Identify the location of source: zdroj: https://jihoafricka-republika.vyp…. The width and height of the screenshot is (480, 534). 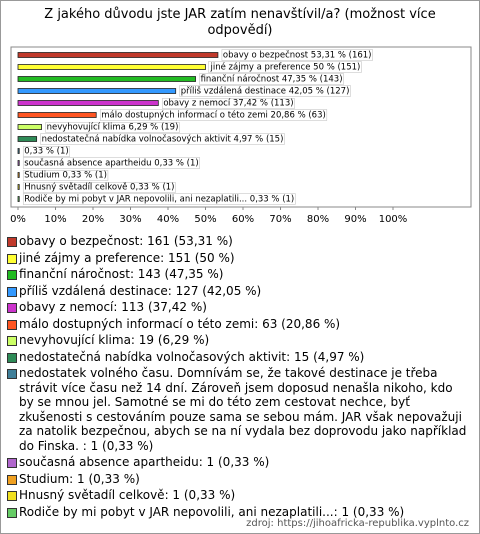
(357, 523).